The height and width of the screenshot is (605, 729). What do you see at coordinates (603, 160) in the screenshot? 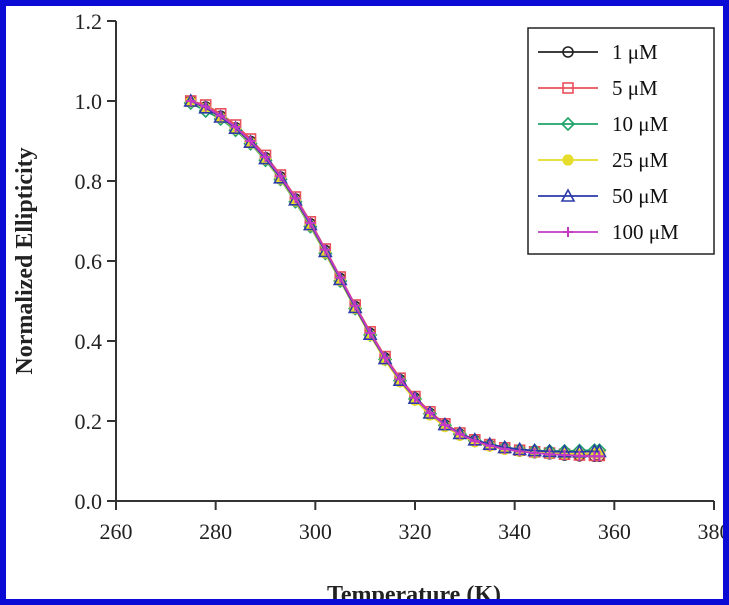
I see `legend-entry: 25 μM` at bounding box center [603, 160].